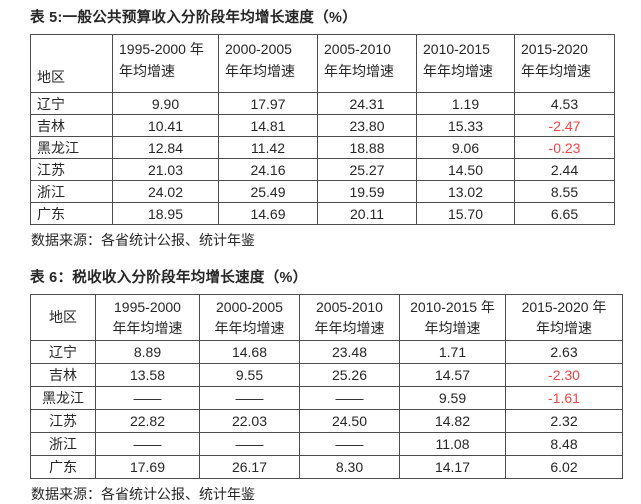 The image size is (641, 504). I want to click on value-cell: 23.48, so click(349, 352).